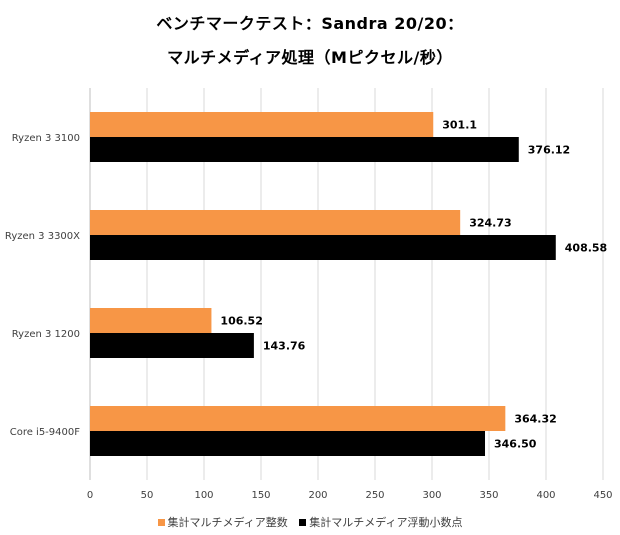 The width and height of the screenshot is (620, 535). What do you see at coordinates (490, 223) in the screenshot?
I see `data-label: 324.73` at bounding box center [490, 223].